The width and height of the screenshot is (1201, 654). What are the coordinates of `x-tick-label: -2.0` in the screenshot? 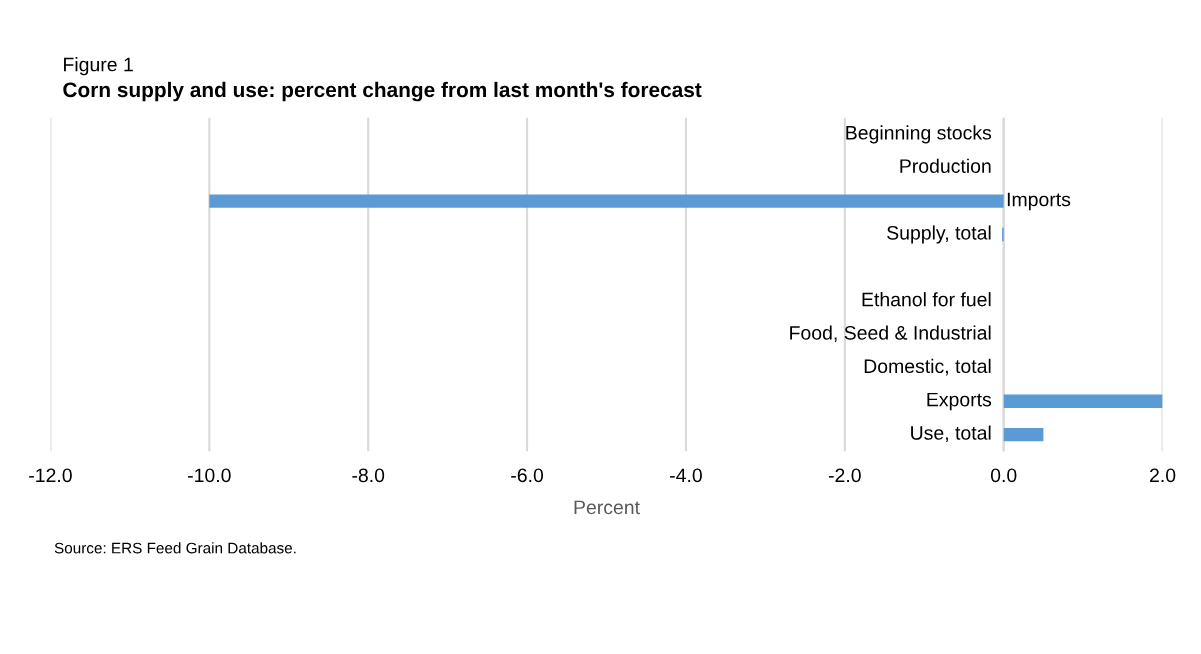 It's located at (844, 475).